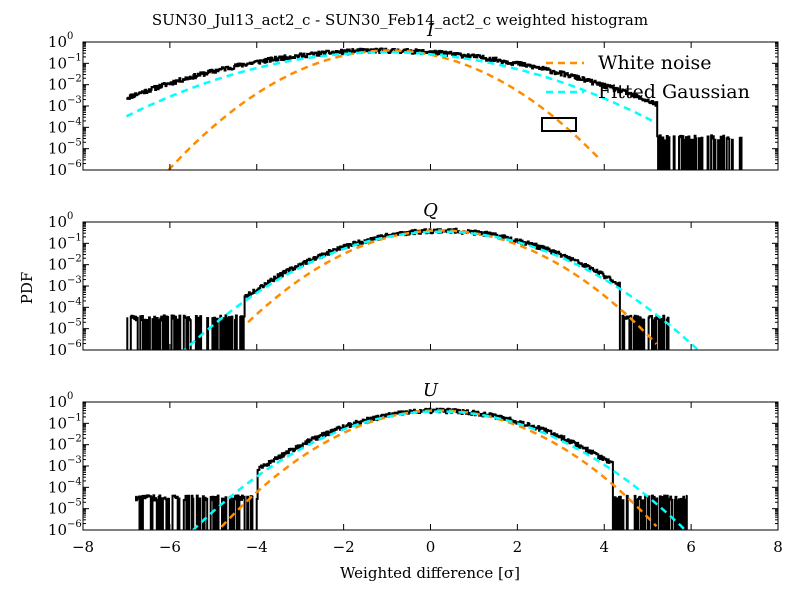 The image size is (800, 600). Describe the element at coordinates (27, 288) in the screenshot. I see `y-axis-label: PDF` at that location.